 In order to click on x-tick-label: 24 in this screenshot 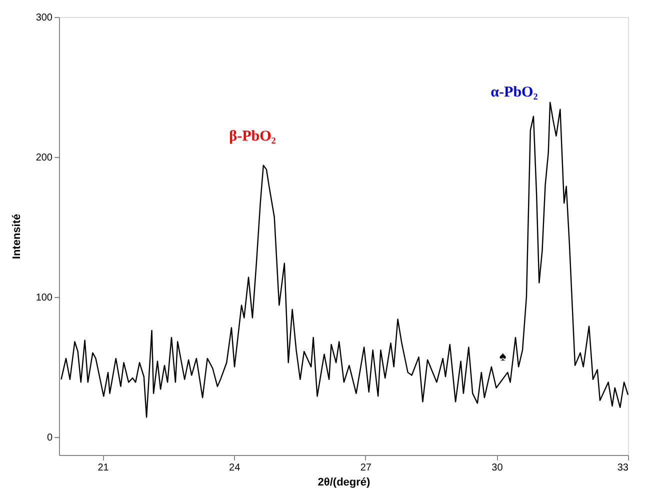, I will do `click(235, 468)`.